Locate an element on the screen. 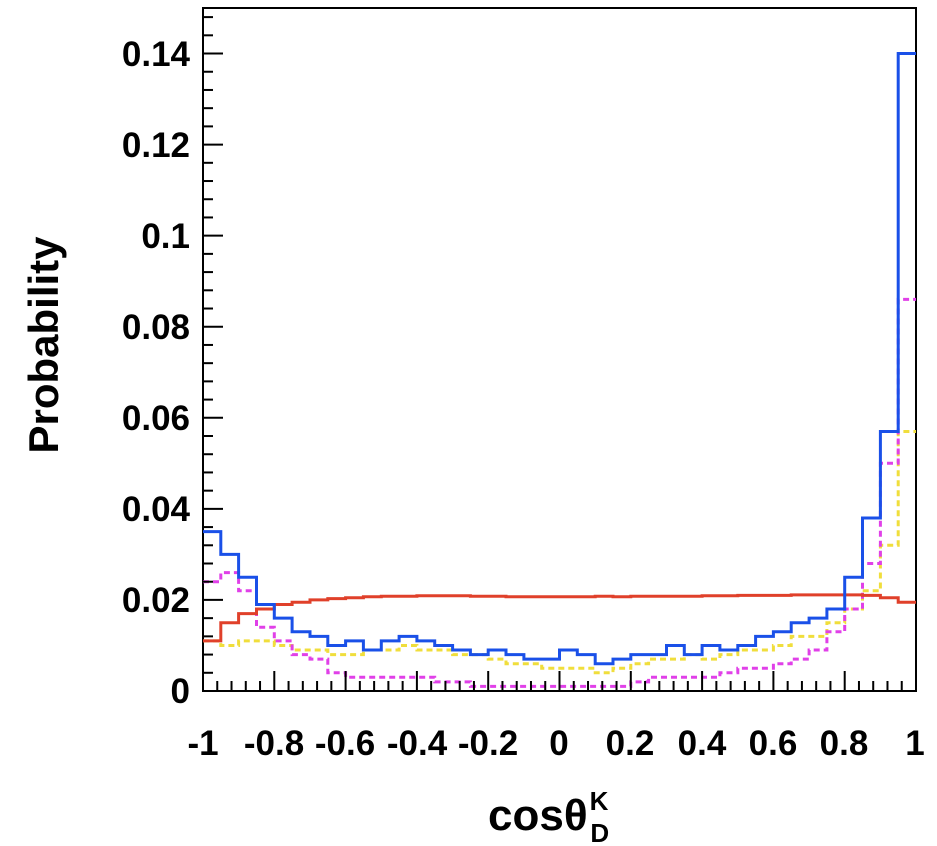 This screenshot has width=937, height=846. x-tick-label: 0.8 is located at coordinates (844, 743).